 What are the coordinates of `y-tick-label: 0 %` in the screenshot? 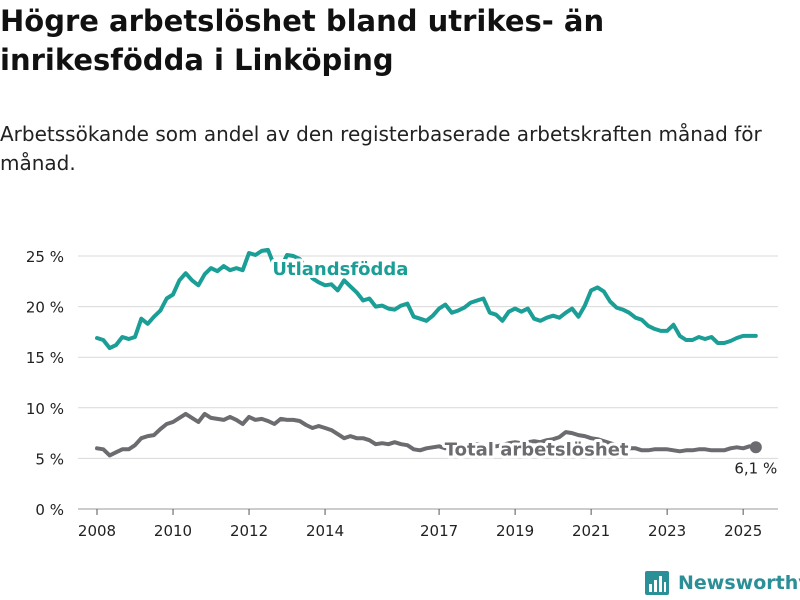 It's located at (49, 510).